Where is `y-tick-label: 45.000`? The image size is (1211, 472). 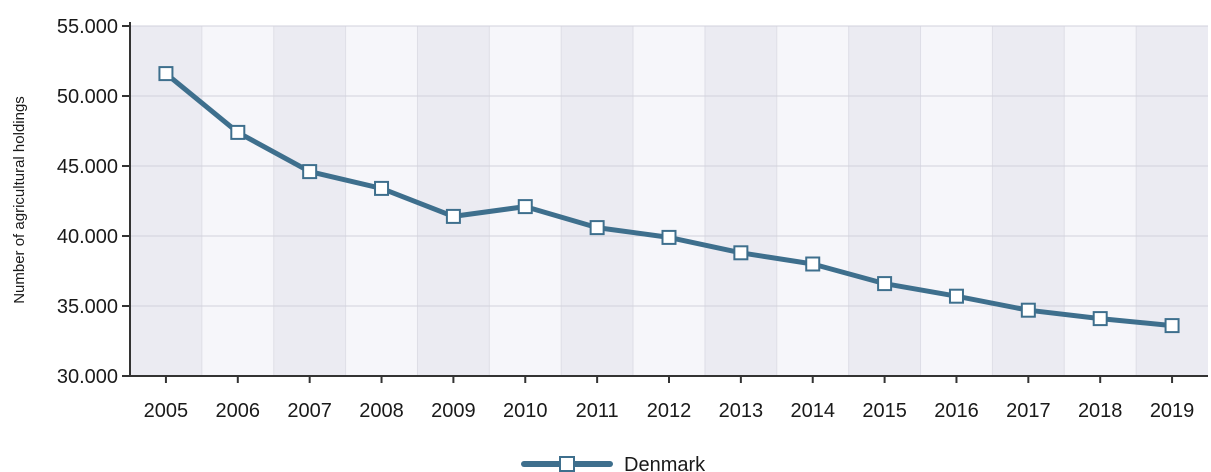 y-tick-label: 45.000 is located at coordinates (87, 167).